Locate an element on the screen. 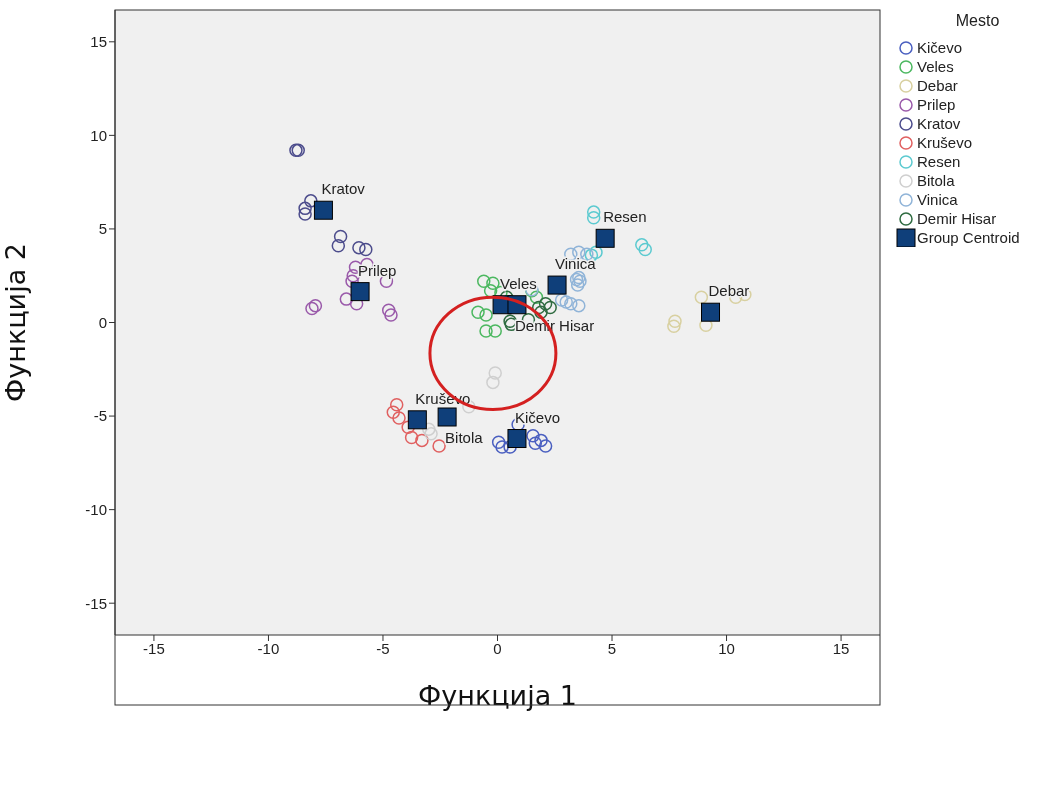  data-label: Kratov is located at coordinates (343, 189).